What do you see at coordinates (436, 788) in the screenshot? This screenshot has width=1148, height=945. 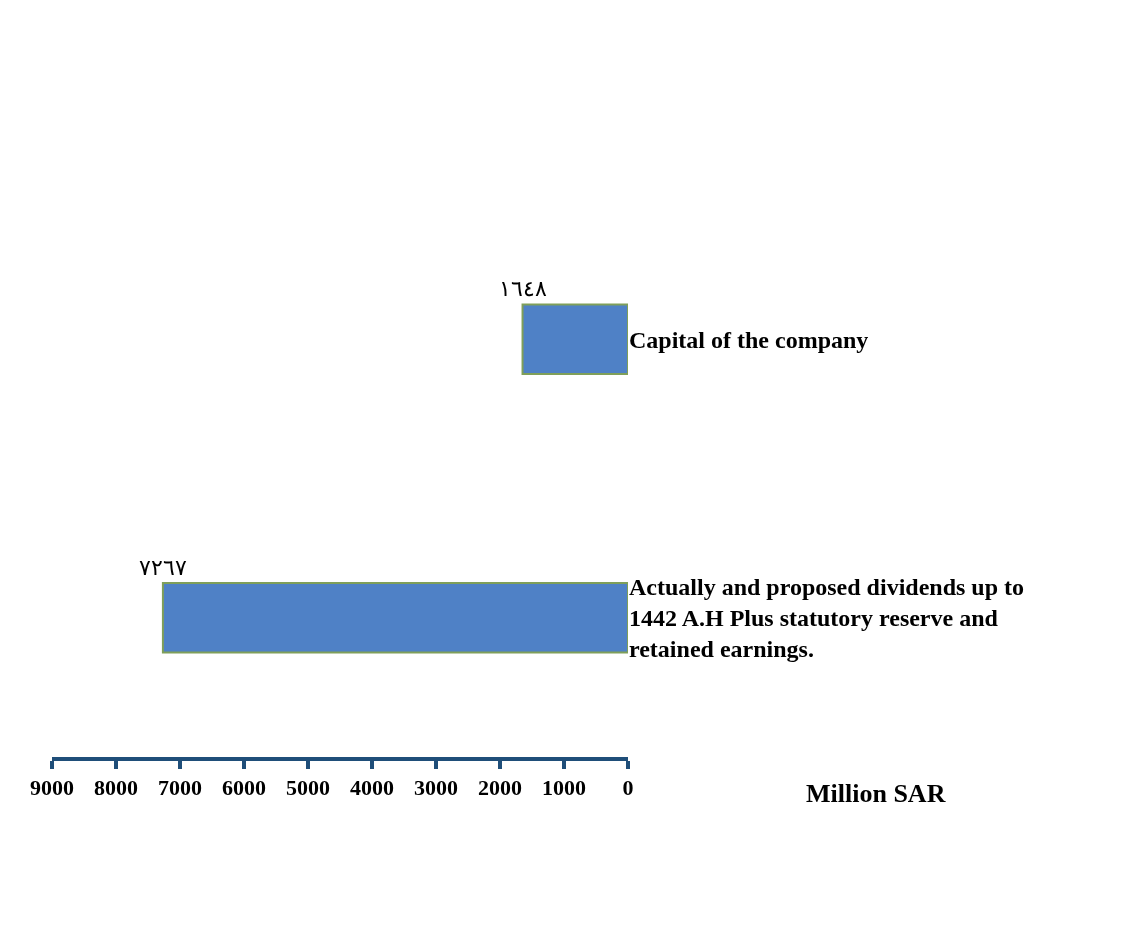 I see `x-tick-label: 3000` at bounding box center [436, 788].